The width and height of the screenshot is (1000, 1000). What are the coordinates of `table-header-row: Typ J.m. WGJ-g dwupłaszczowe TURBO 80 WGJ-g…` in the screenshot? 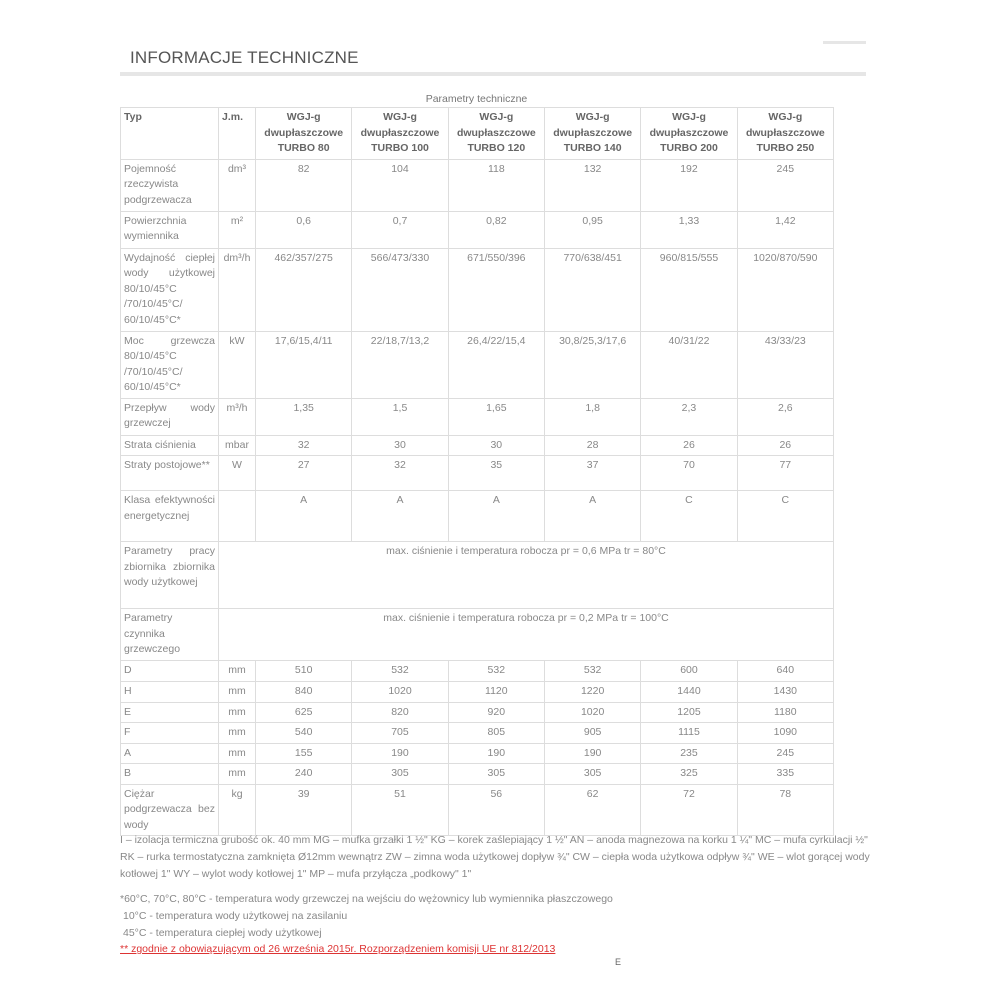 It's located at (477, 133).